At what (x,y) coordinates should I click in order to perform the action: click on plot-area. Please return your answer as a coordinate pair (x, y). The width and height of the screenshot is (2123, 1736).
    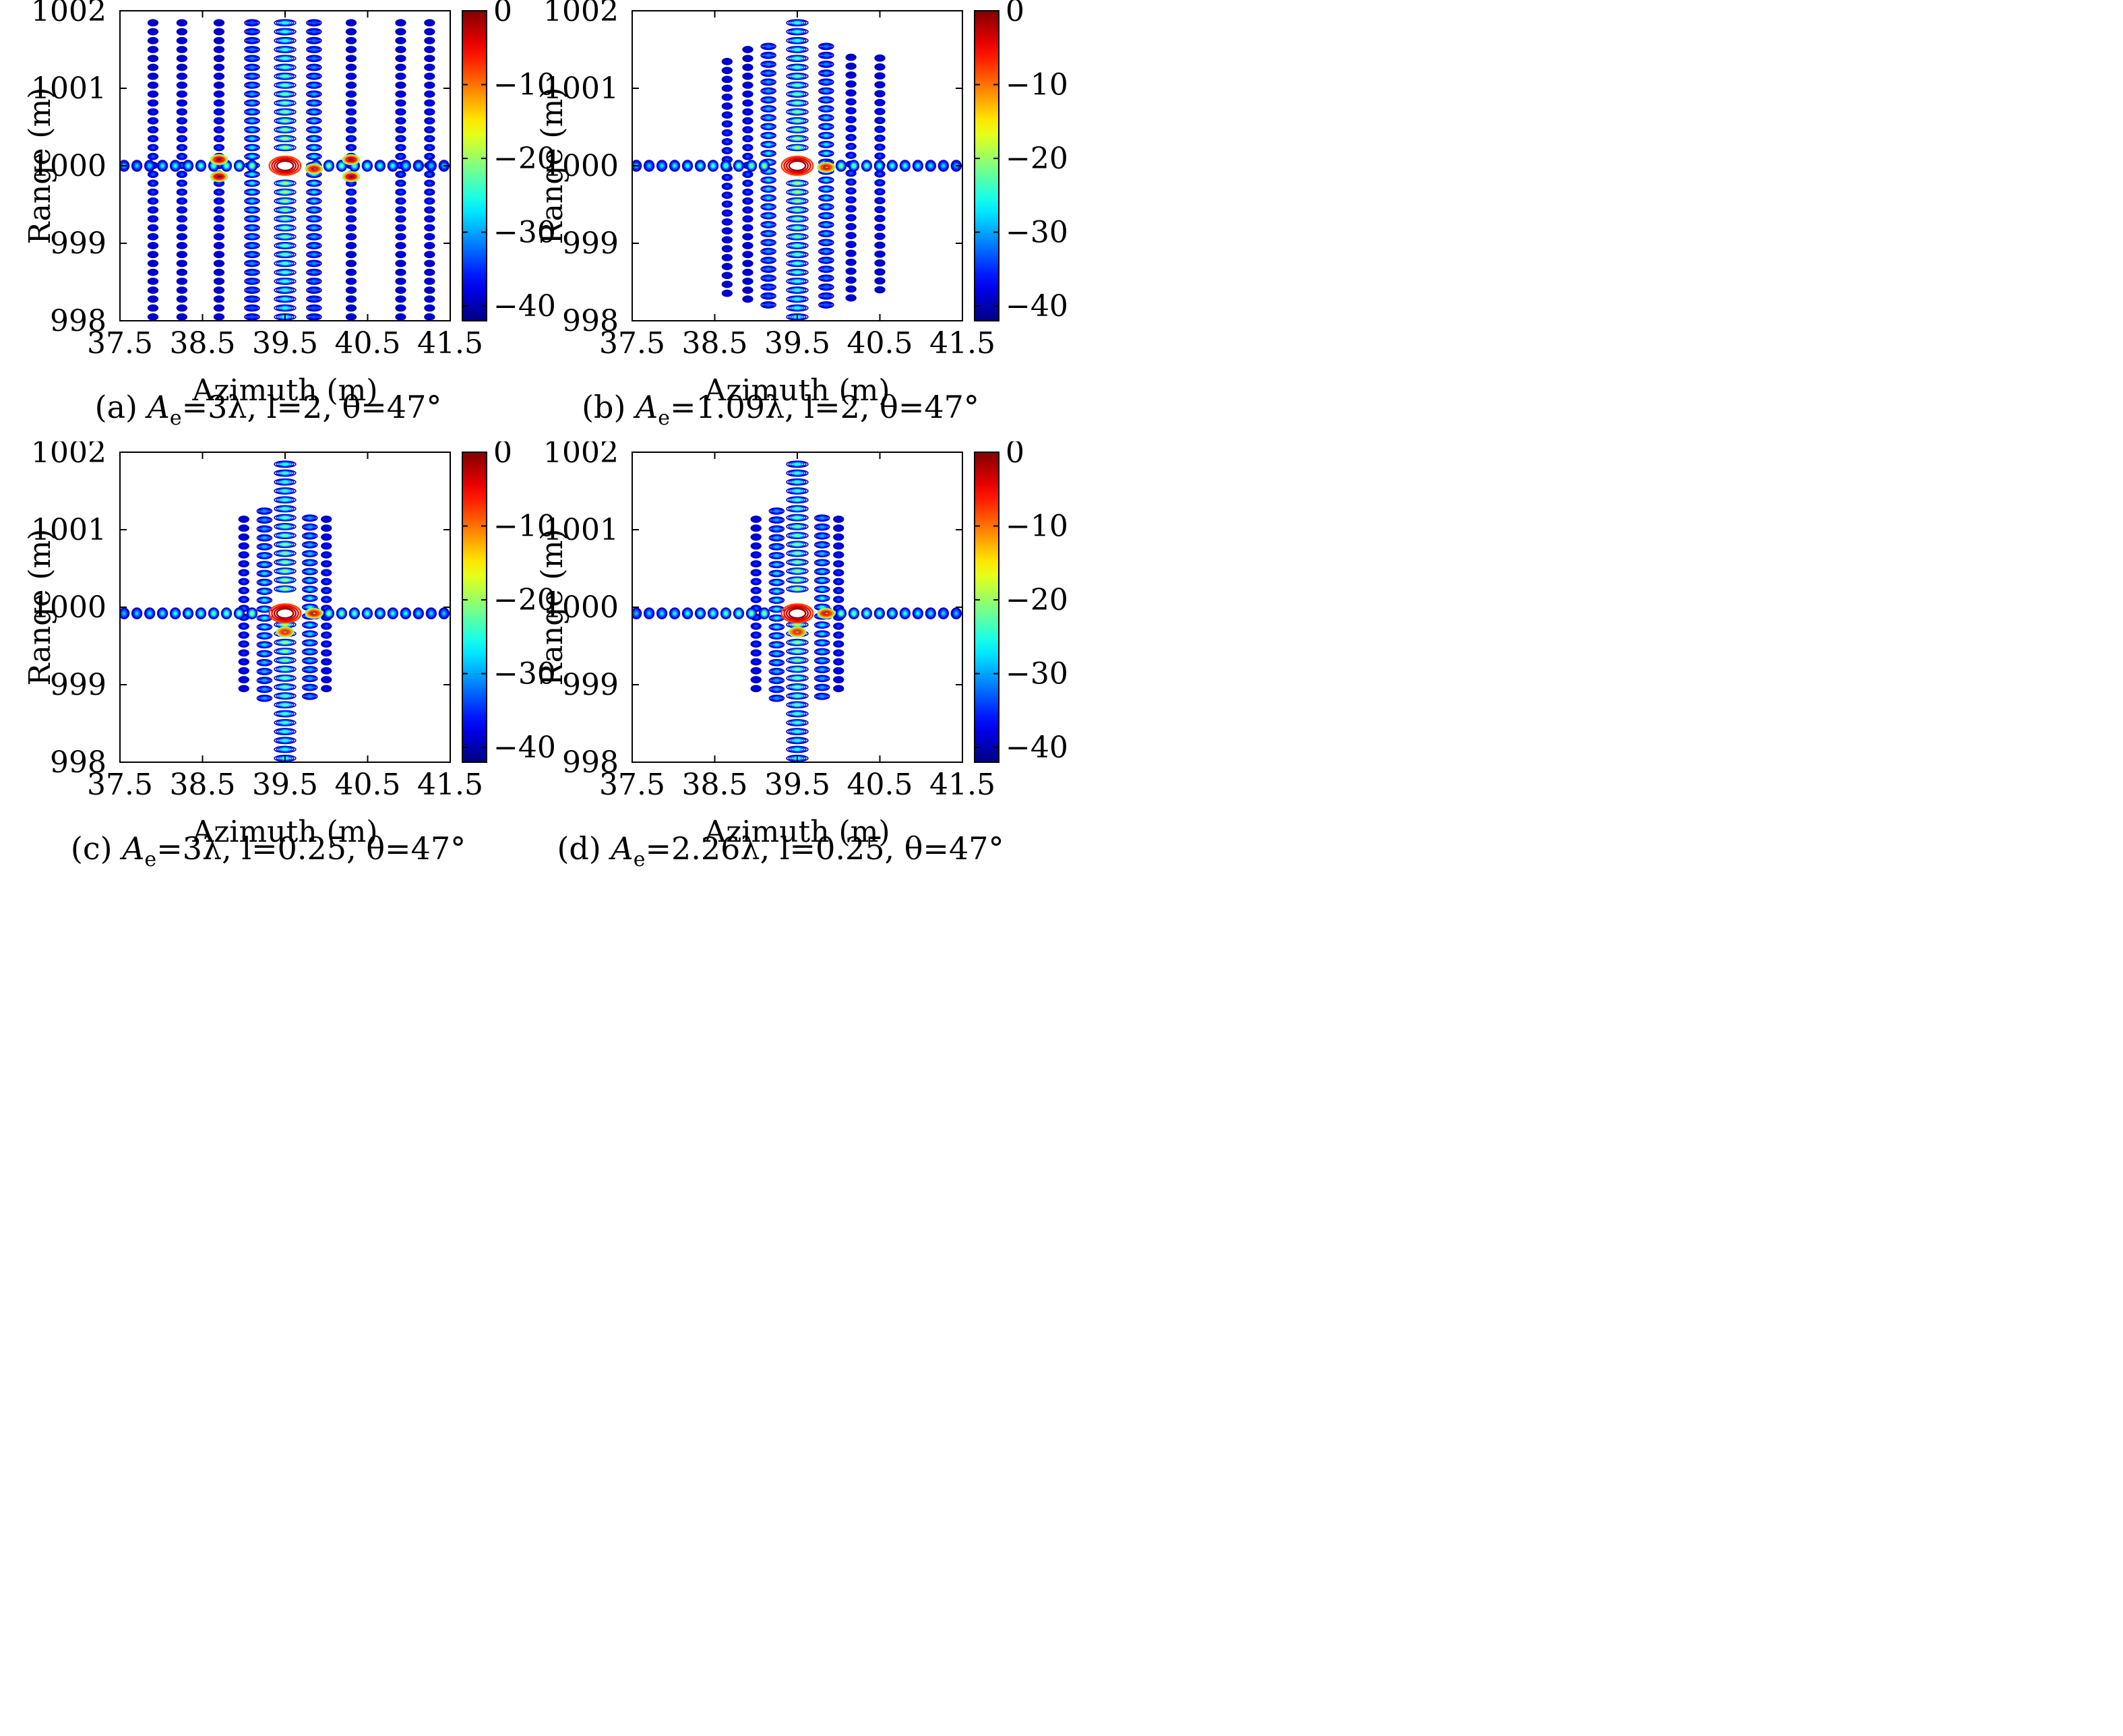
    Looking at the image, I should click on (797, 607).